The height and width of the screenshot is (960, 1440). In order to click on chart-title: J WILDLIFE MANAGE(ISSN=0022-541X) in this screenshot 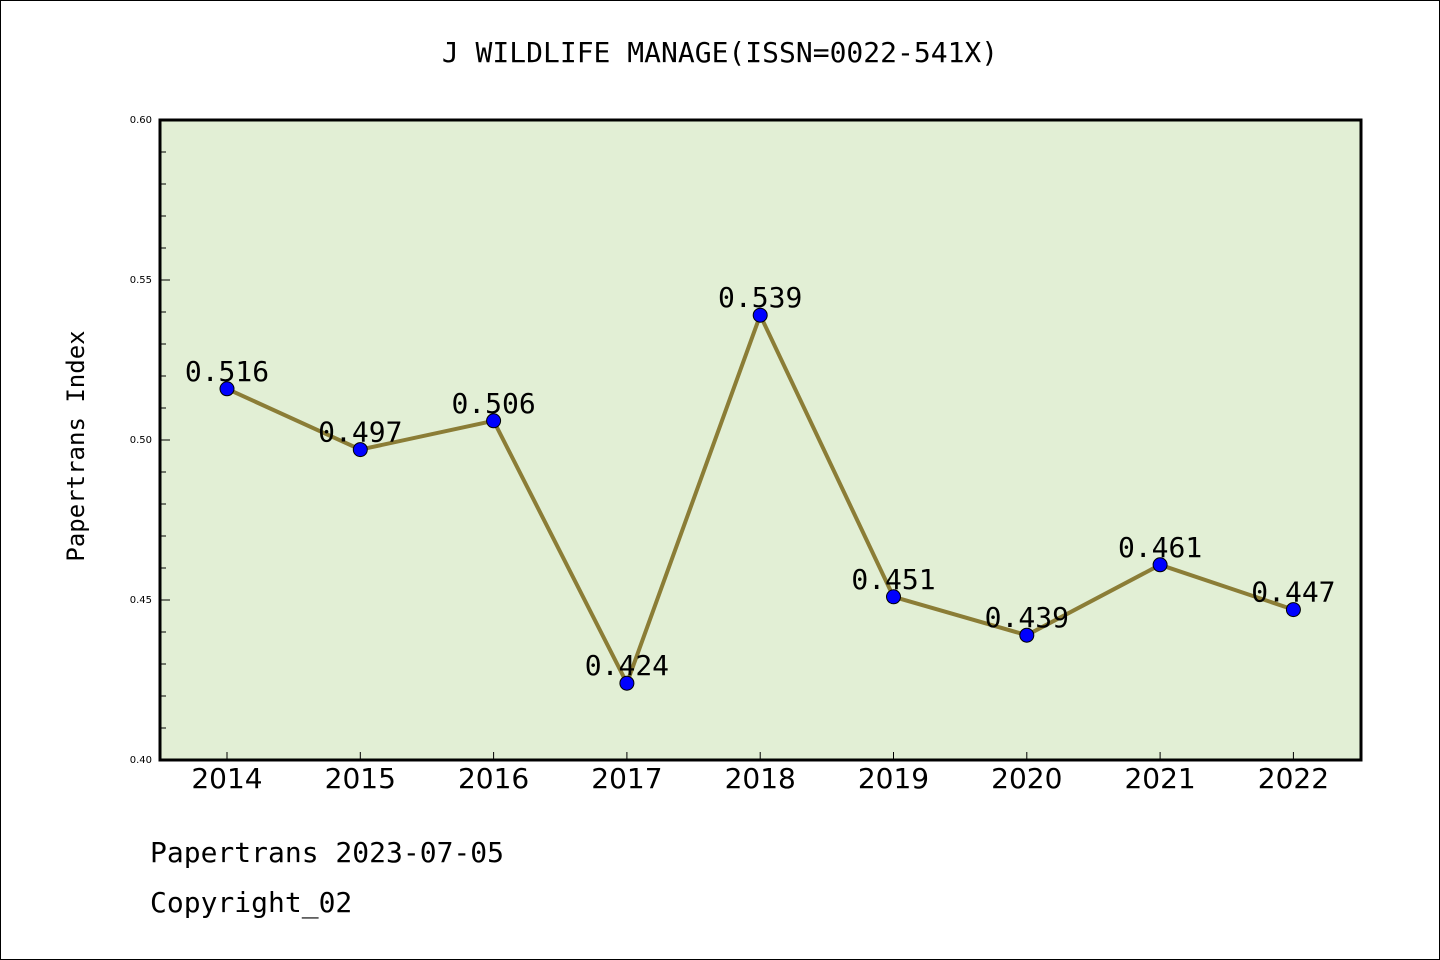, I will do `click(720, 52)`.